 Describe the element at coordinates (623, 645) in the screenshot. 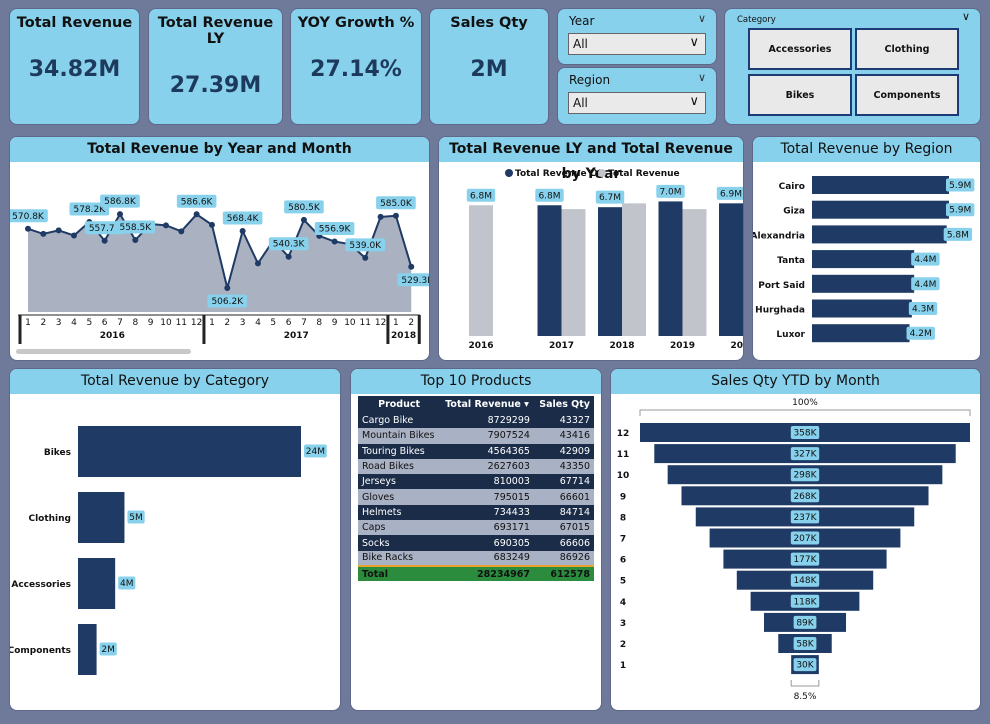

I see `y-tick-label: 2` at that location.